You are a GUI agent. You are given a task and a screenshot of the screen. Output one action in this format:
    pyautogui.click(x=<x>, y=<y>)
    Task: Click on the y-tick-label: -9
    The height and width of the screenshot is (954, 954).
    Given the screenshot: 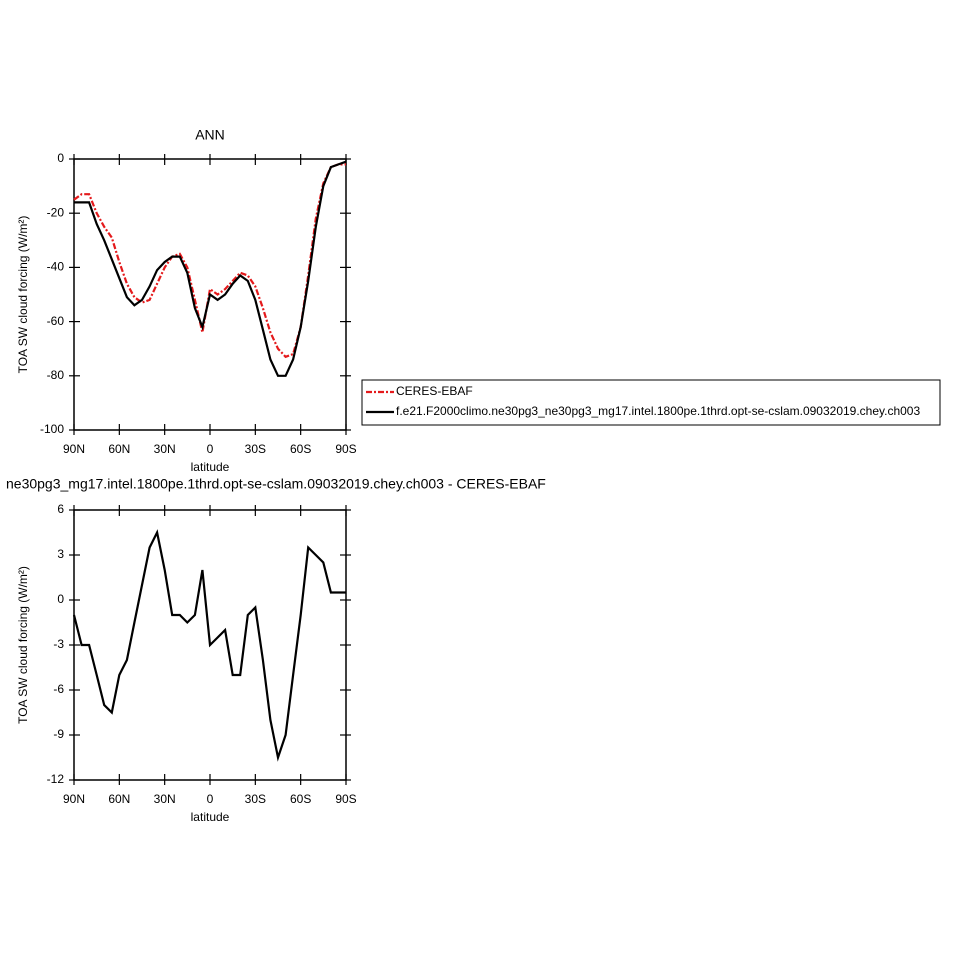 What is the action you would take?
    pyautogui.click(x=58, y=734)
    